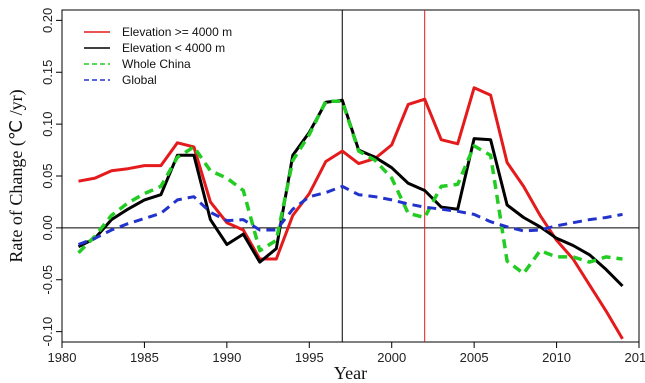  I want to click on y-tick-label-1: -0.05, so click(47, 280).